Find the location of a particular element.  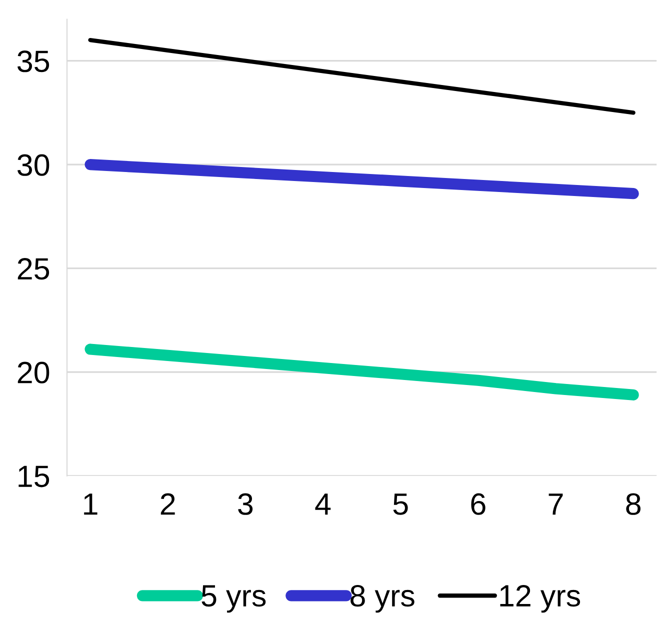

x-tick-label: 2 is located at coordinates (167, 504).